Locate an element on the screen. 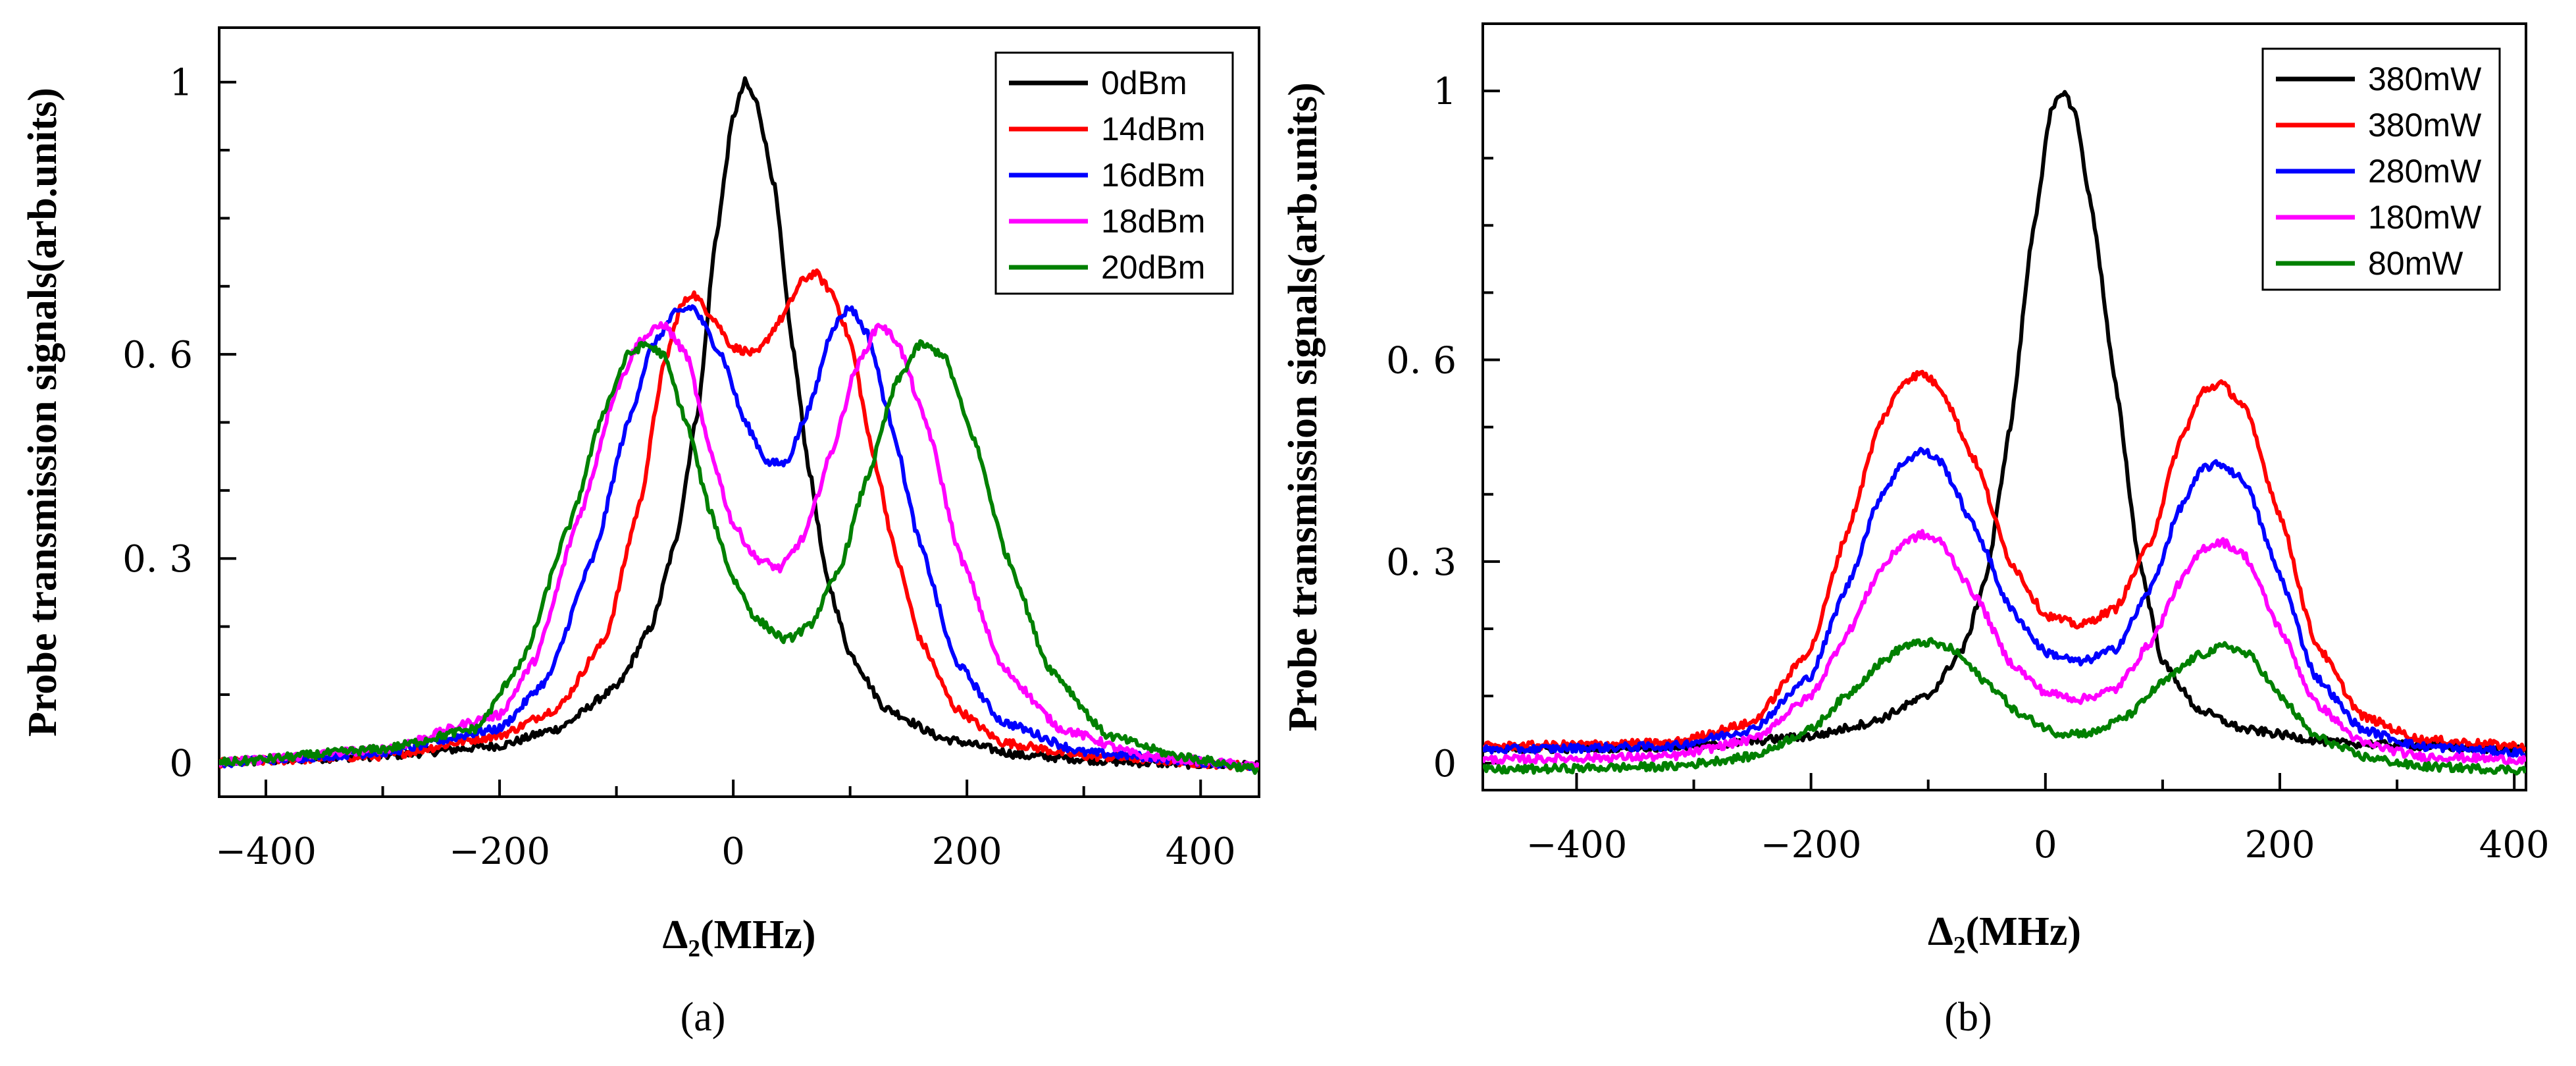 The height and width of the screenshot is (1066, 2576). legend-label: 14dBm is located at coordinates (1153, 129).